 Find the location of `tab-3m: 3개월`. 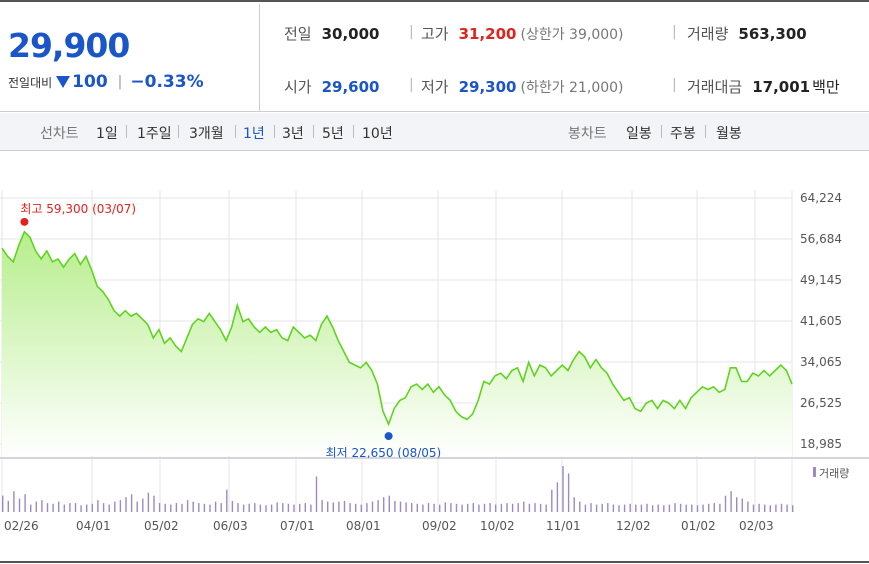

tab-3m: 3개월 is located at coordinates (206, 134).